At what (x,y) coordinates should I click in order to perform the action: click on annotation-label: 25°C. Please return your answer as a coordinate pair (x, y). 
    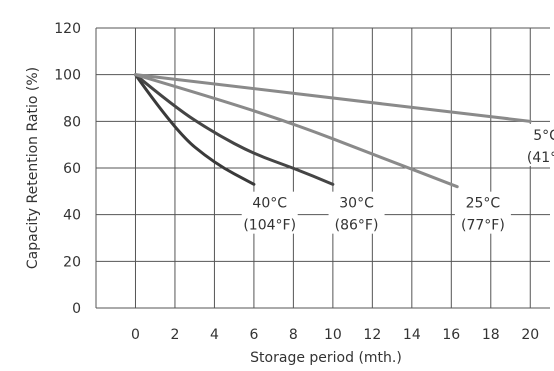
    Looking at the image, I should click on (483, 204).